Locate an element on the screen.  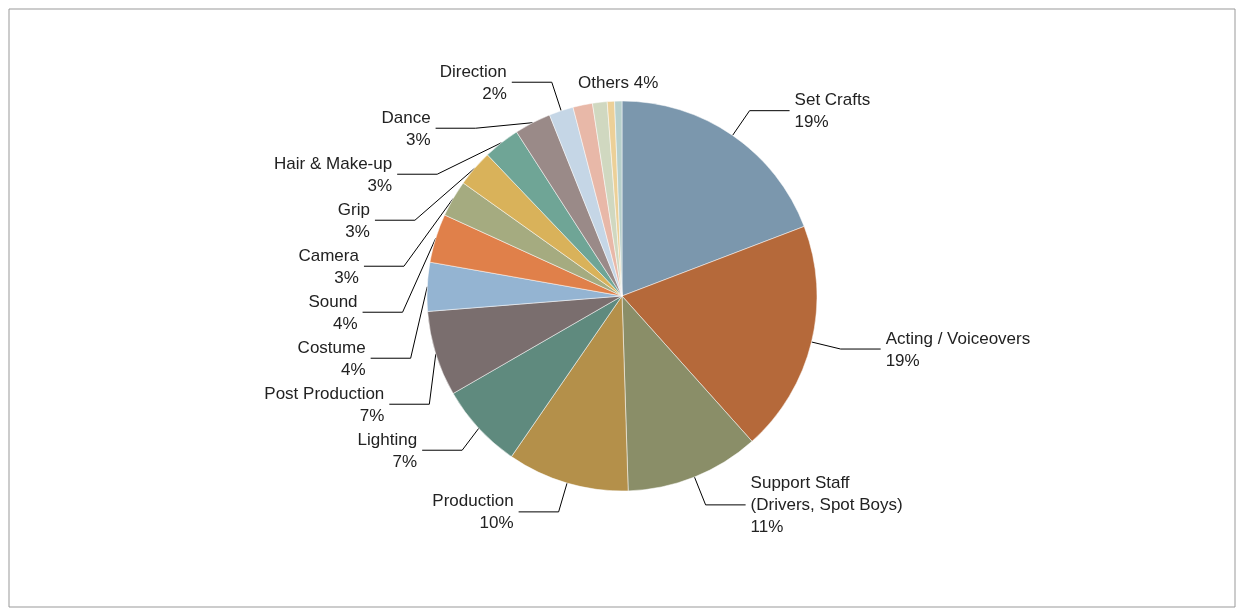
slice-label: Set Crafts is located at coordinates (832, 100).